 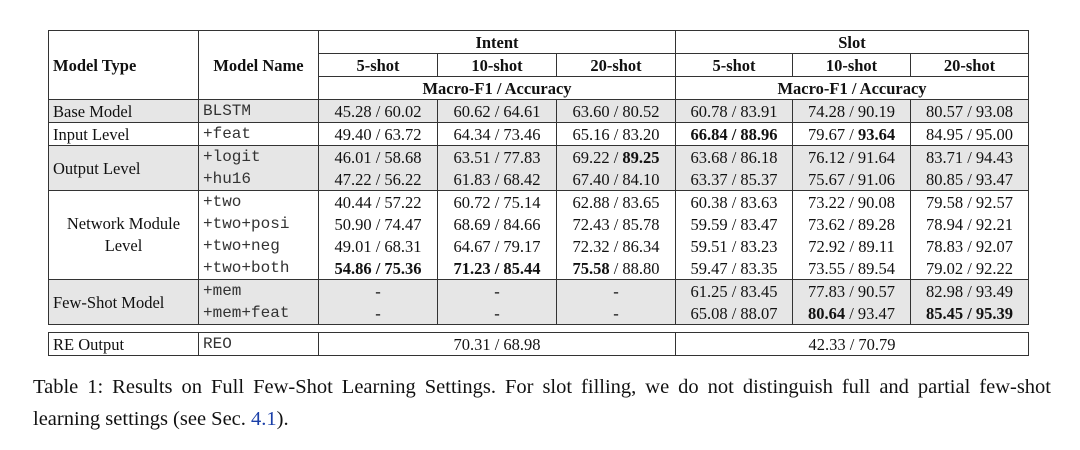 What do you see at coordinates (970, 224) in the screenshot?
I see `metric-cell: 78.94 / 92.21` at bounding box center [970, 224].